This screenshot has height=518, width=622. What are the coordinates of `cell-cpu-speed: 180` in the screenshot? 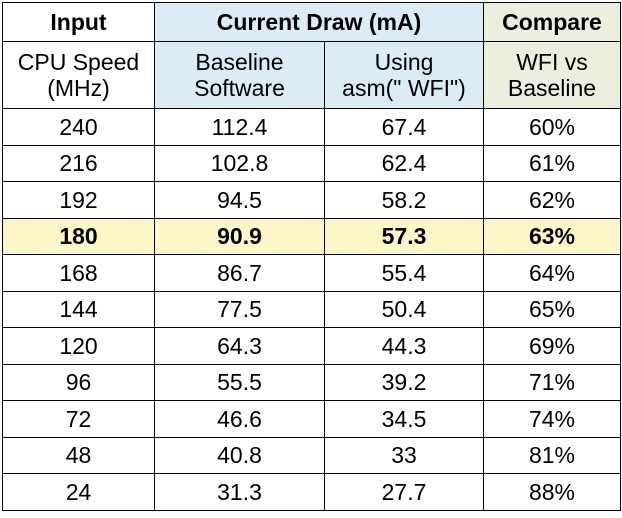 It's located at (78, 236).